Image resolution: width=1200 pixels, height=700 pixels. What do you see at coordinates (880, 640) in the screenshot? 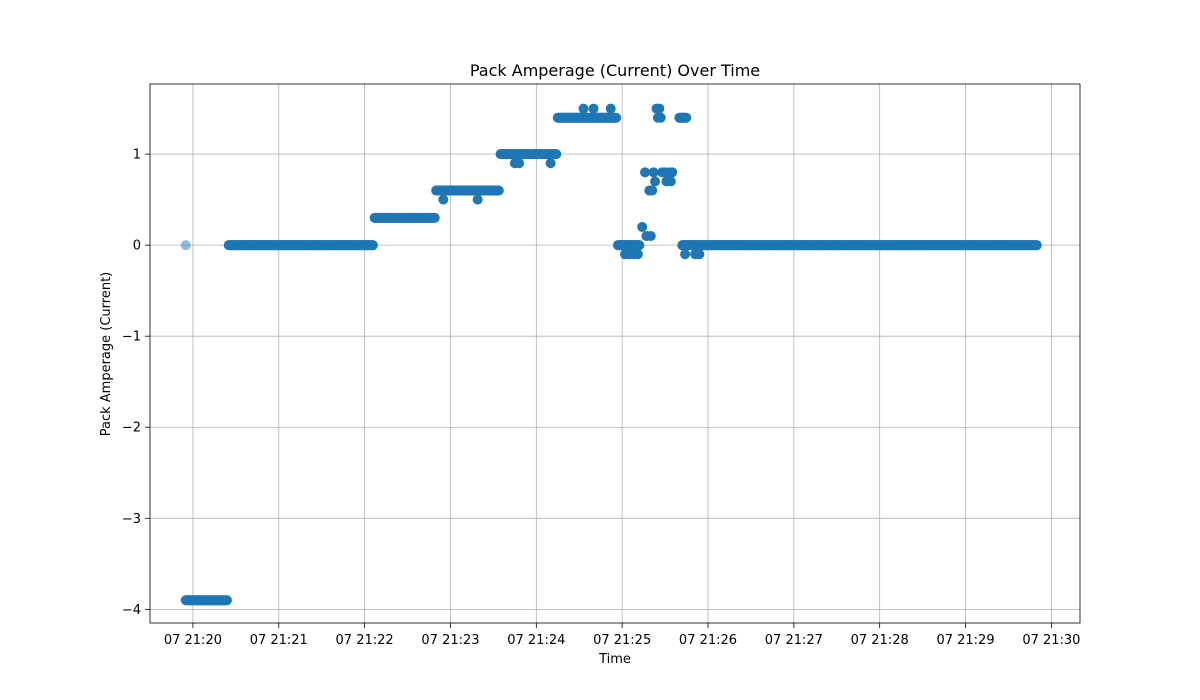
I see `x-tick-label: 07 21:28` at bounding box center [880, 640].